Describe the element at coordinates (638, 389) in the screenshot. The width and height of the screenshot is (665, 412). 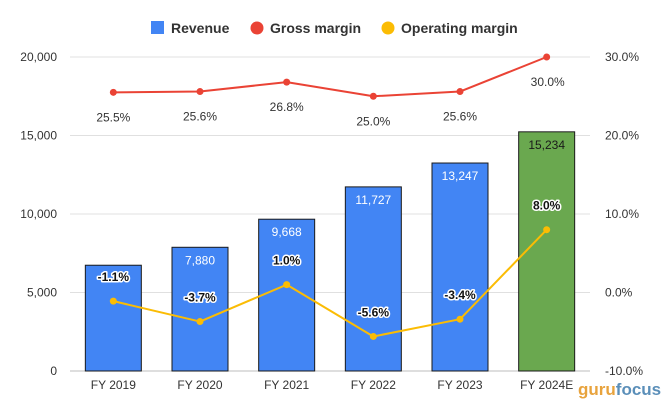
I see `watermark-focus: focus` at that location.